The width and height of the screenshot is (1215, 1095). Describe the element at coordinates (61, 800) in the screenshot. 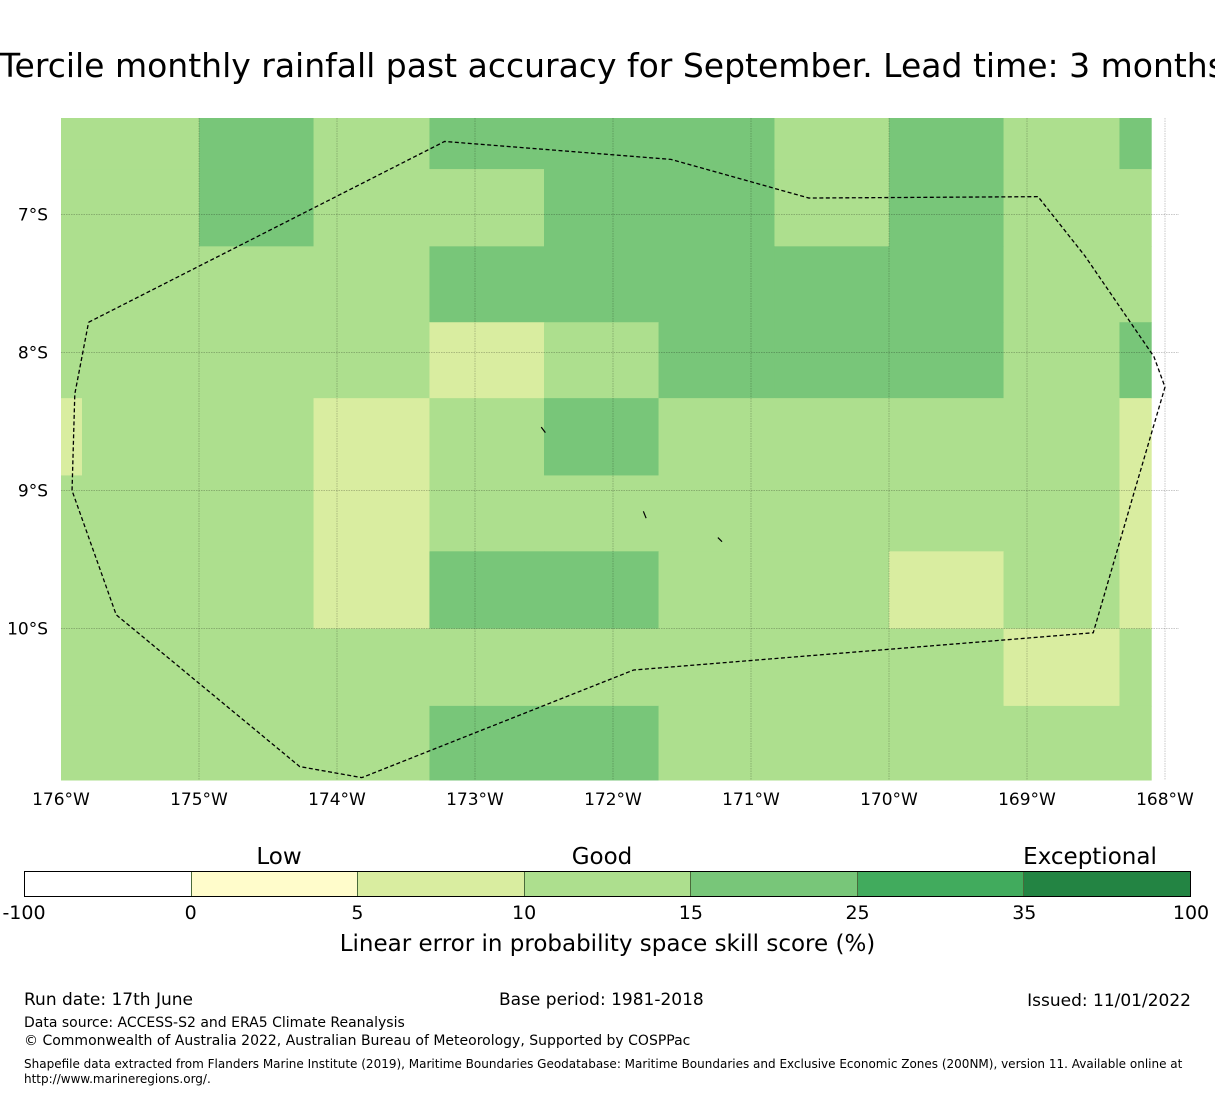

I see `longitude-tick-label: 176°W` at that location.